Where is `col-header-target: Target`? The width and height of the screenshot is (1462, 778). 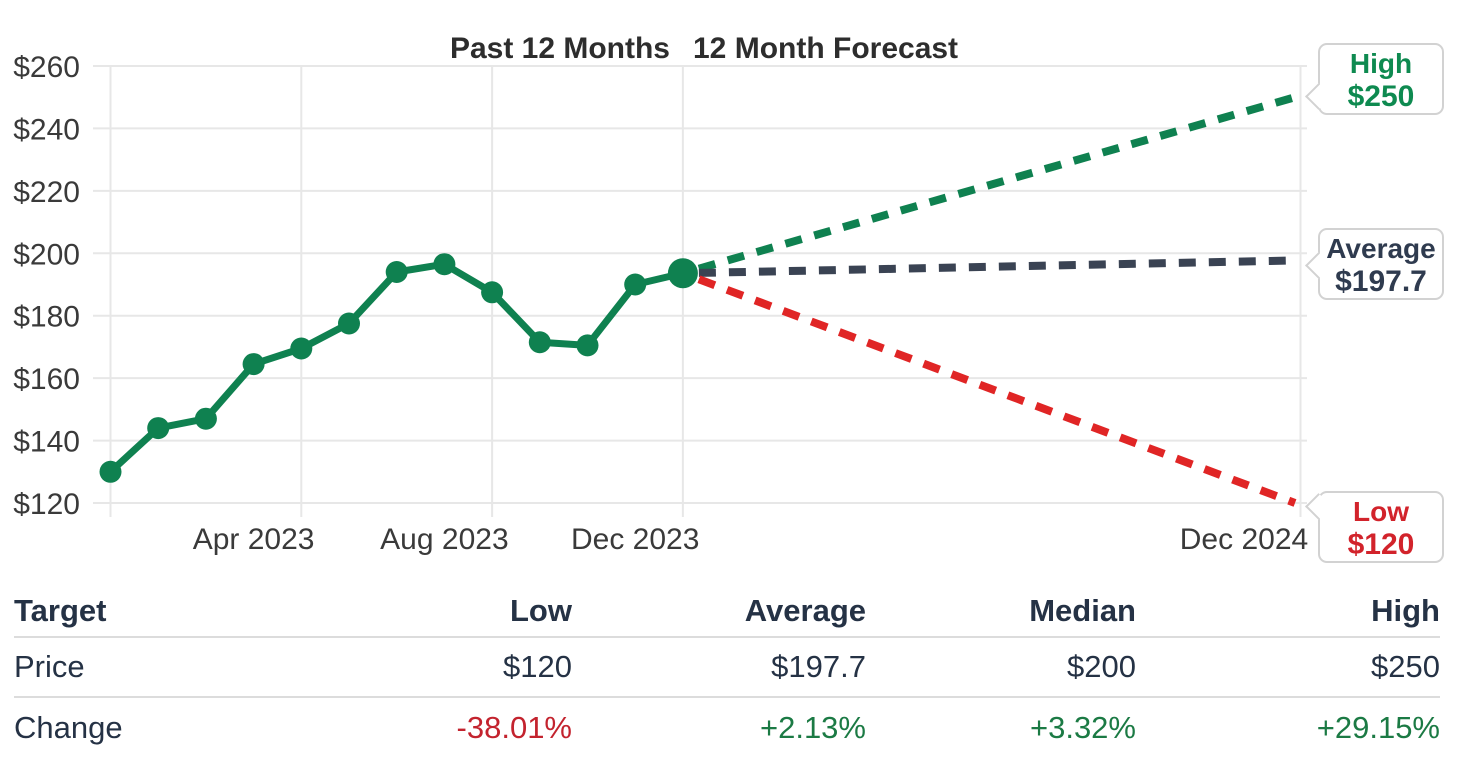
col-header-target: Target is located at coordinates (60, 610).